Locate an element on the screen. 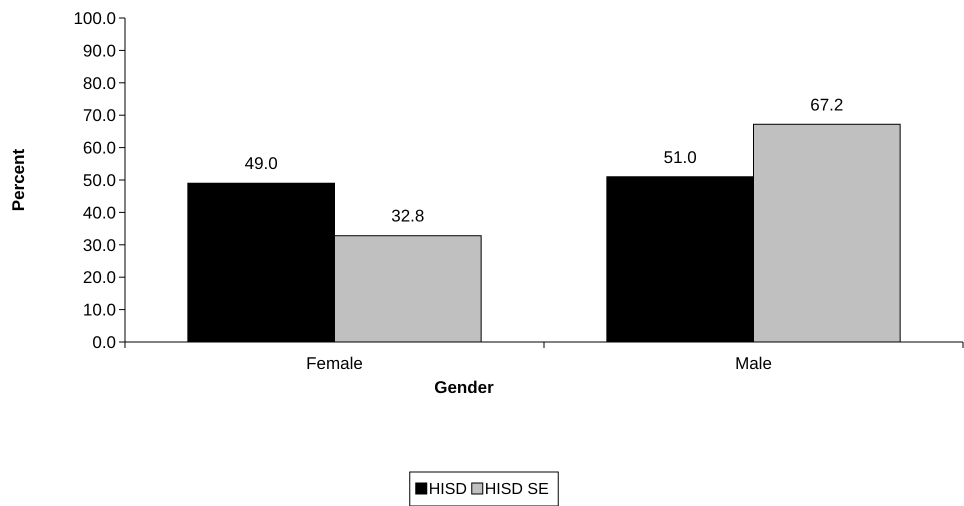 The width and height of the screenshot is (964, 506). y-tick-label: 80.0 is located at coordinates (99, 83).